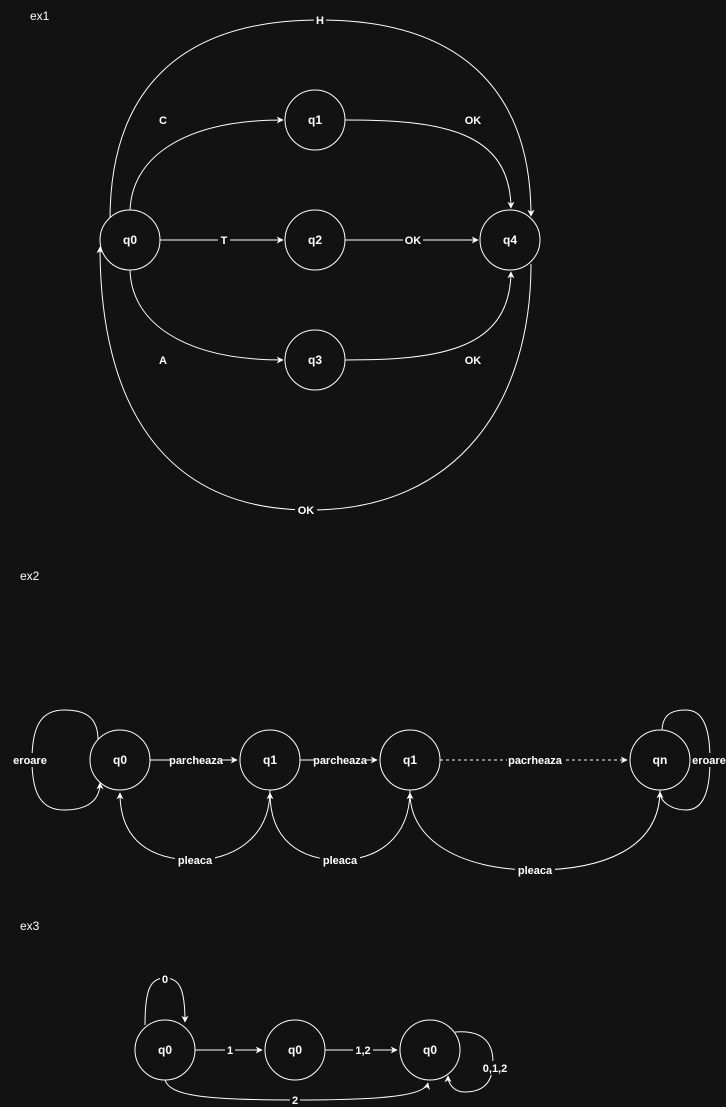  What do you see at coordinates (30, 926) in the screenshot?
I see `ex3-title: ex3` at bounding box center [30, 926].